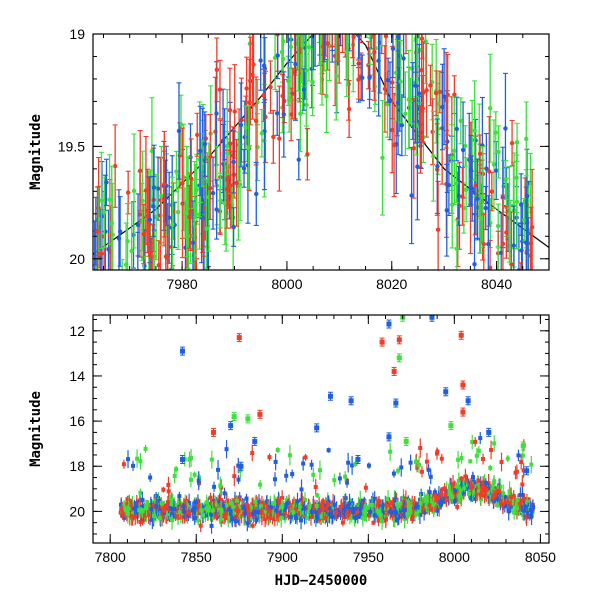 Image resolution: width=600 pixels, height=600 pixels. What do you see at coordinates (77, 466) in the screenshot?
I see `y-tick-label: 18` at bounding box center [77, 466].